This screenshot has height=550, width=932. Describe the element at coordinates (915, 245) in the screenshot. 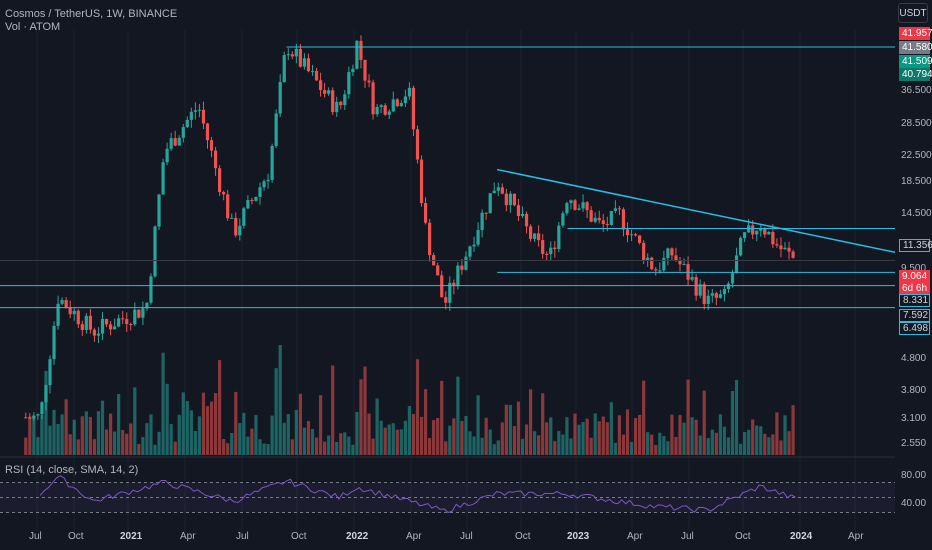

I see `price-tag: 11.356` at that location.